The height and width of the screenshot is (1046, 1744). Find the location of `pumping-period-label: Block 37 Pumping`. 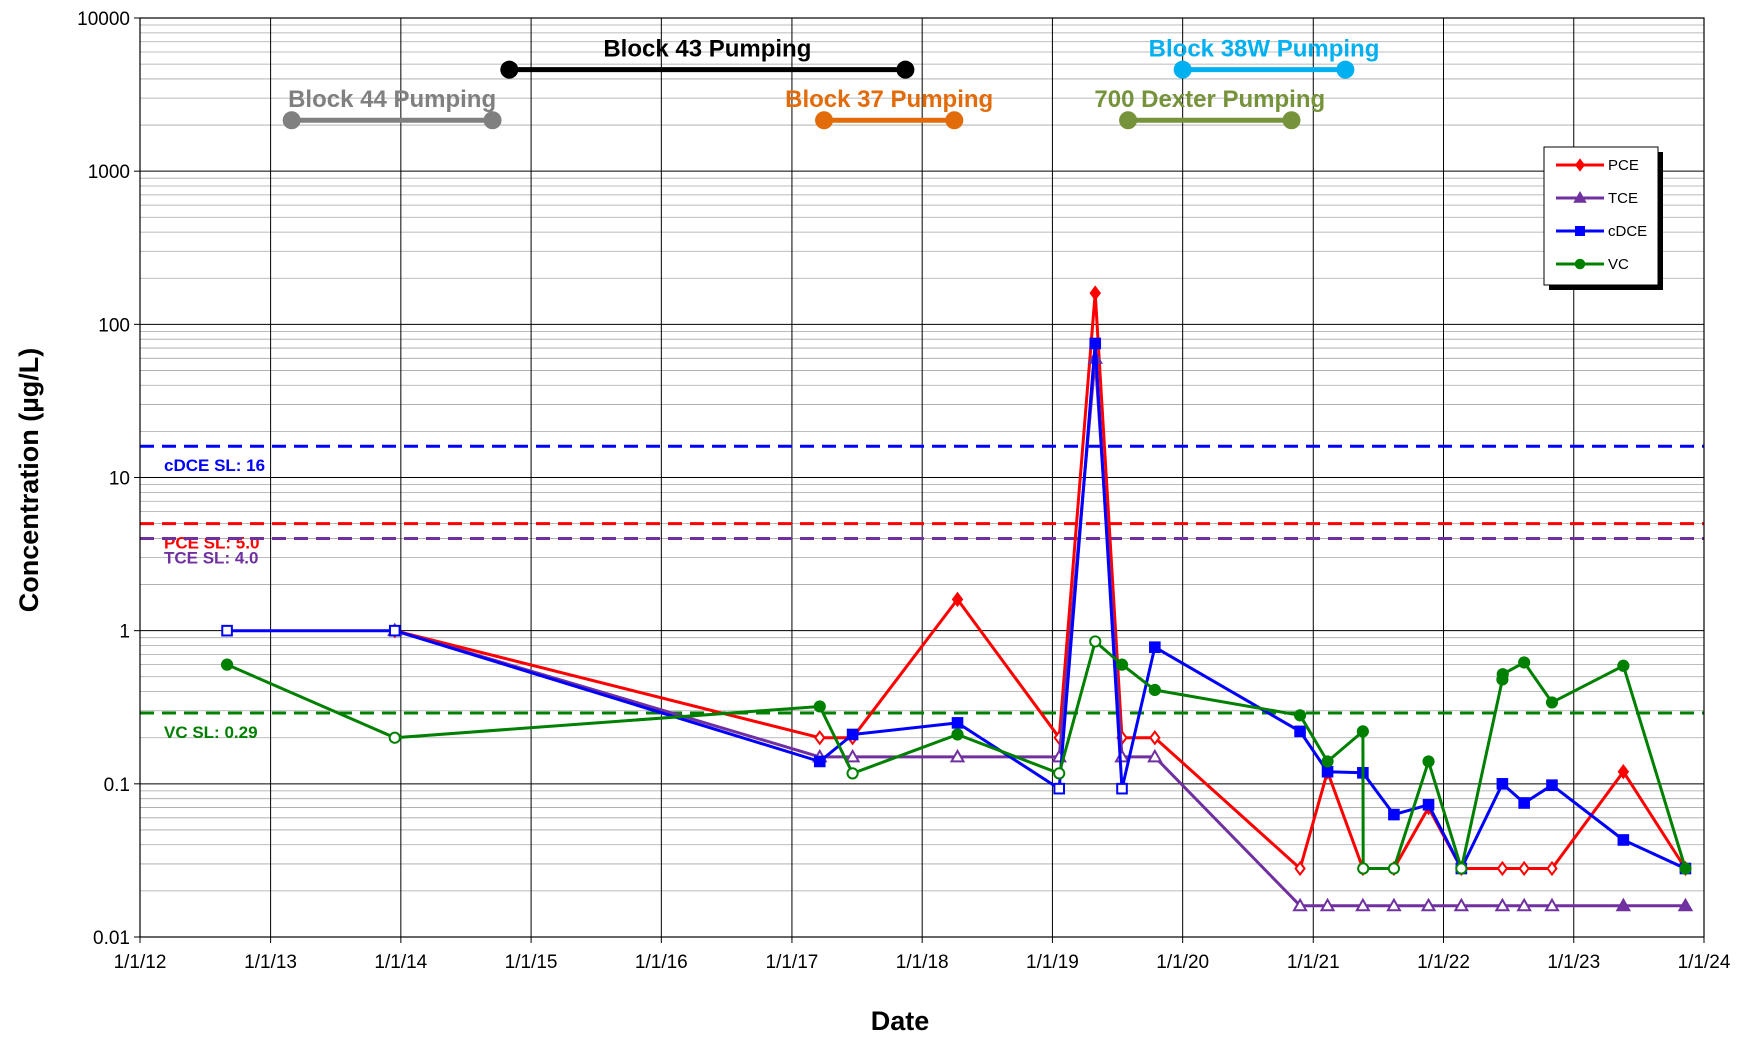

pumping-period-label: Block 37 Pumping is located at coordinates (889, 99).